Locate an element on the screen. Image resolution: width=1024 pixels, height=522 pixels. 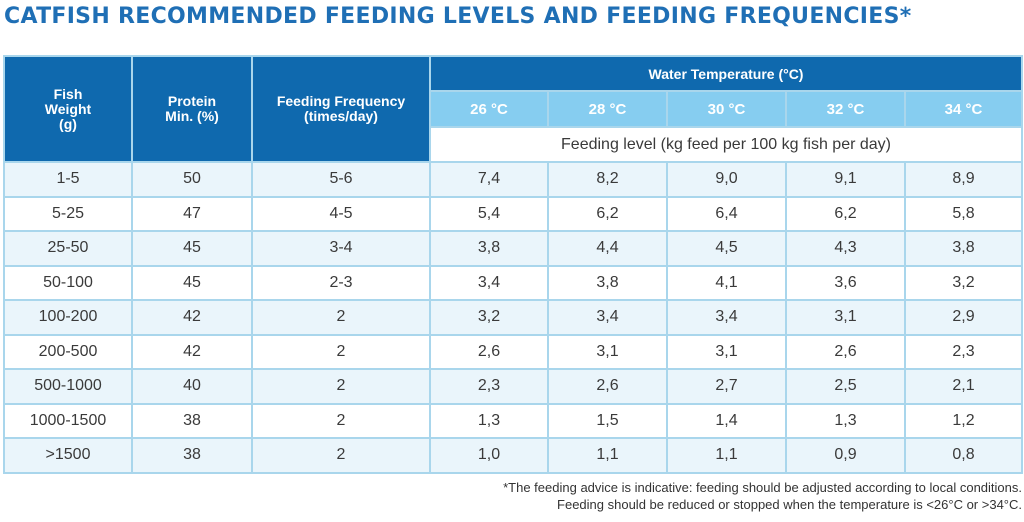
cell-temp-32: 2,6 is located at coordinates (845, 351).